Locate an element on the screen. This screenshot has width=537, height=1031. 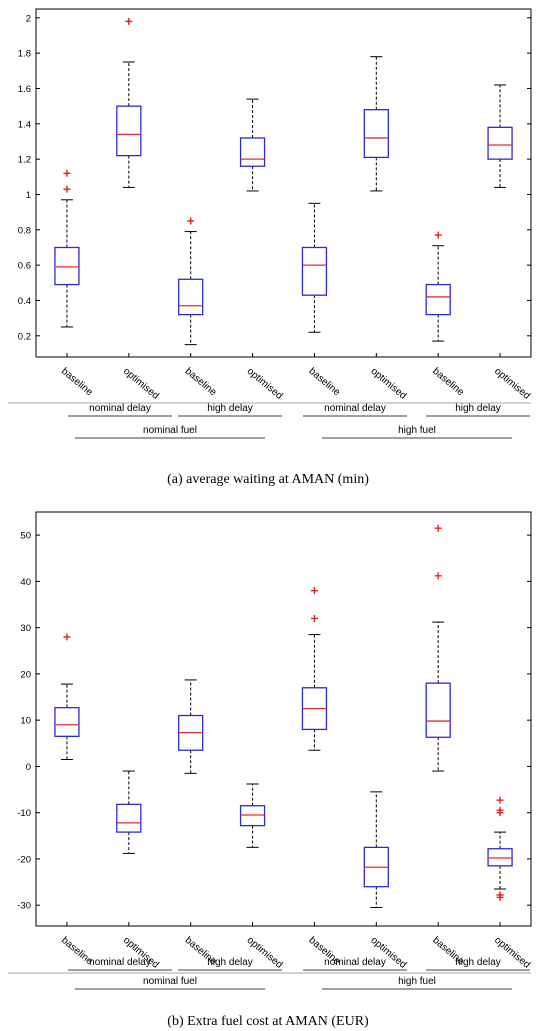
y-tick-label: 1.8 is located at coordinates (24, 54).